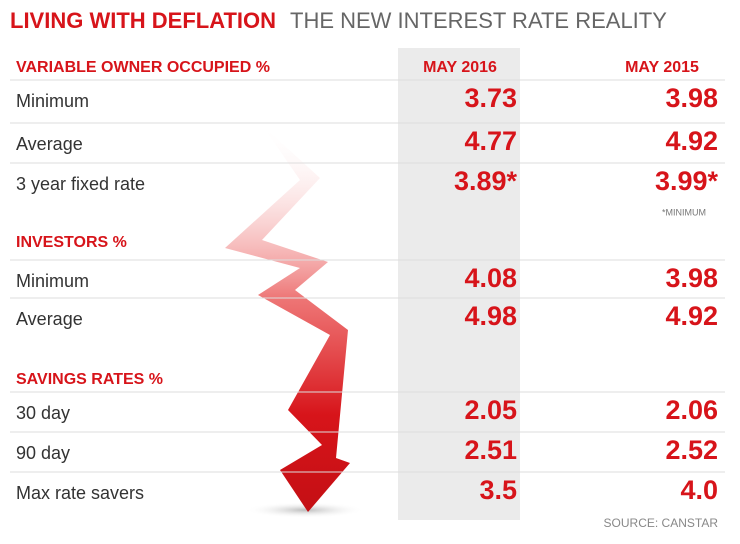 The height and width of the screenshot is (544, 740). What do you see at coordinates (490, 450) in the screenshot?
I see `rate-value: 2.51` at bounding box center [490, 450].